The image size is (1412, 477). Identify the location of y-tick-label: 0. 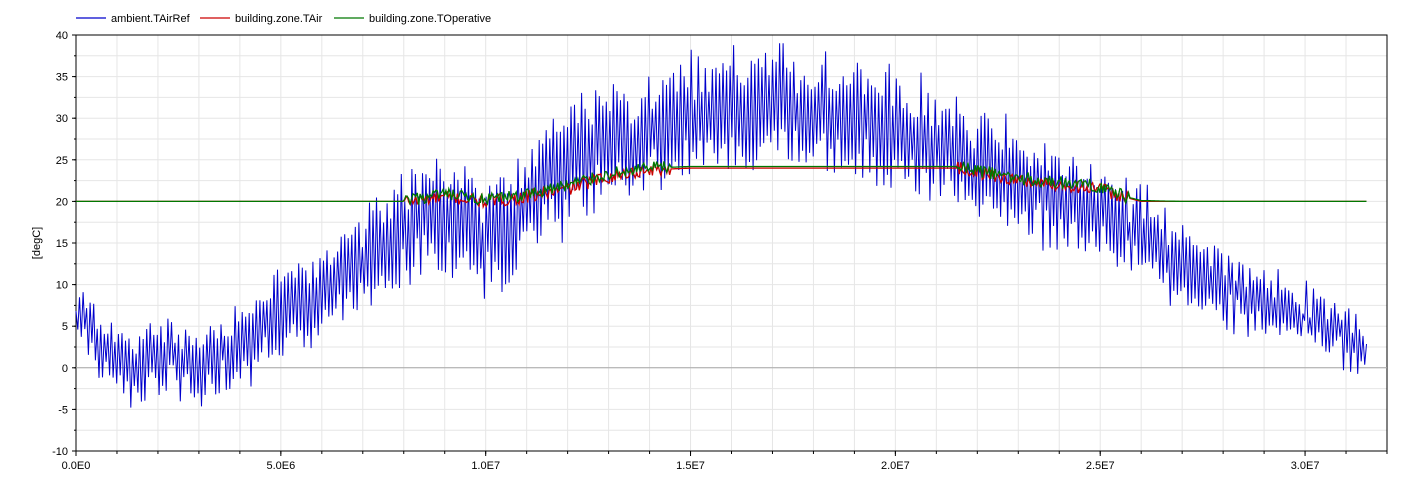
(65, 369).